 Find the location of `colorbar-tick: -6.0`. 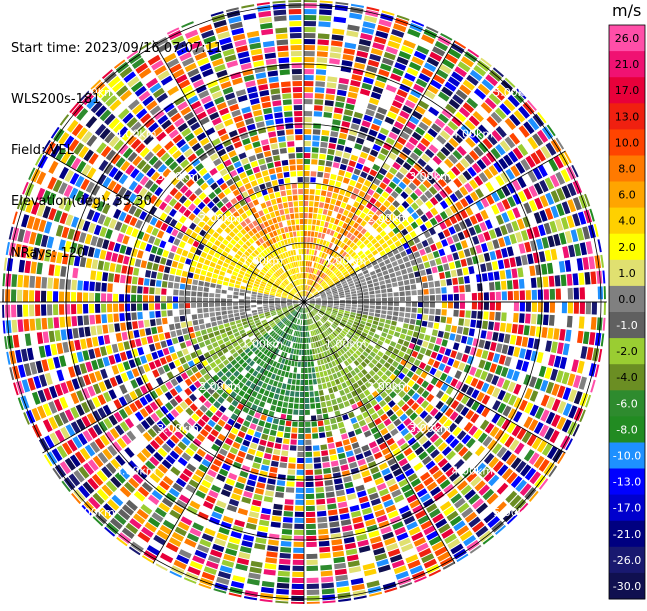

colorbar-tick: -6.0 is located at coordinates (626, 403).